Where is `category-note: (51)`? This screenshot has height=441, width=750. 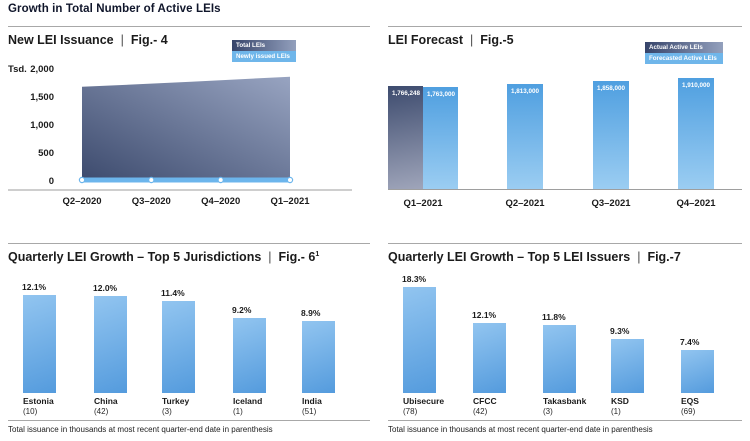 category-note: (51) is located at coordinates (309, 411).